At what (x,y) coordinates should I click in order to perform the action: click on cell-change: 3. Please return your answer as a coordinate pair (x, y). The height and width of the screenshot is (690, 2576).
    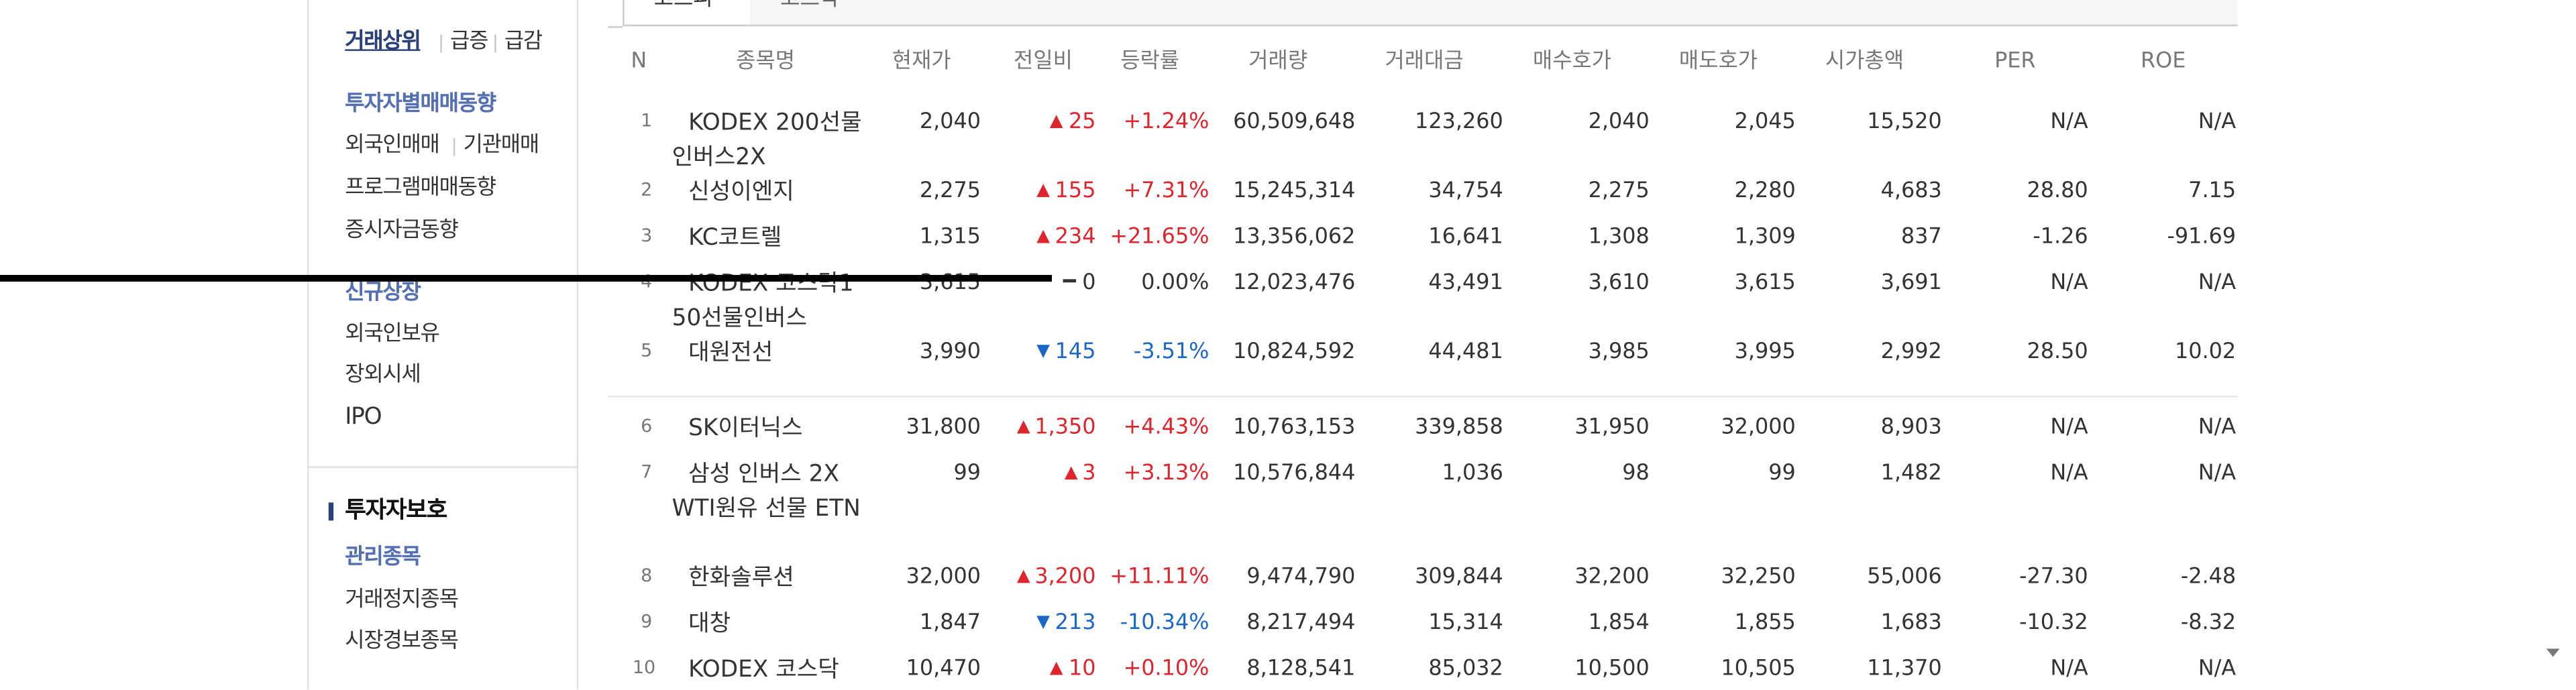
    Looking at the image, I should click on (1079, 474).